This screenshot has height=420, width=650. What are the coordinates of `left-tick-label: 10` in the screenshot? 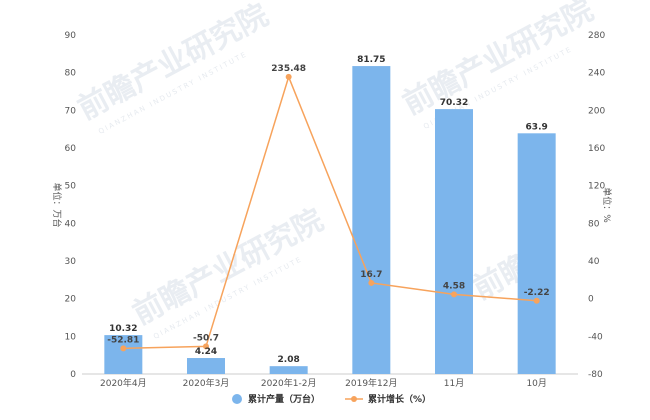 It's located at (71, 337).